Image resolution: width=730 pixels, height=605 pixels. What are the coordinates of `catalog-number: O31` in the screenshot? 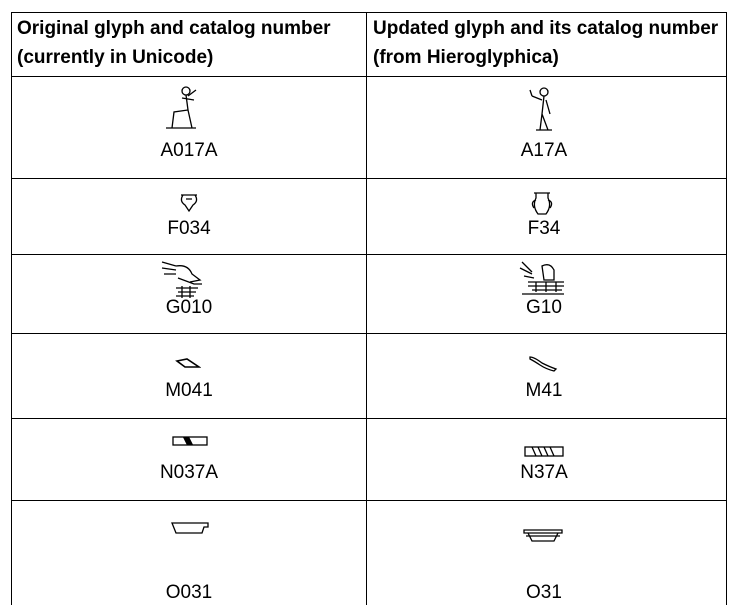 It's located at (544, 592).